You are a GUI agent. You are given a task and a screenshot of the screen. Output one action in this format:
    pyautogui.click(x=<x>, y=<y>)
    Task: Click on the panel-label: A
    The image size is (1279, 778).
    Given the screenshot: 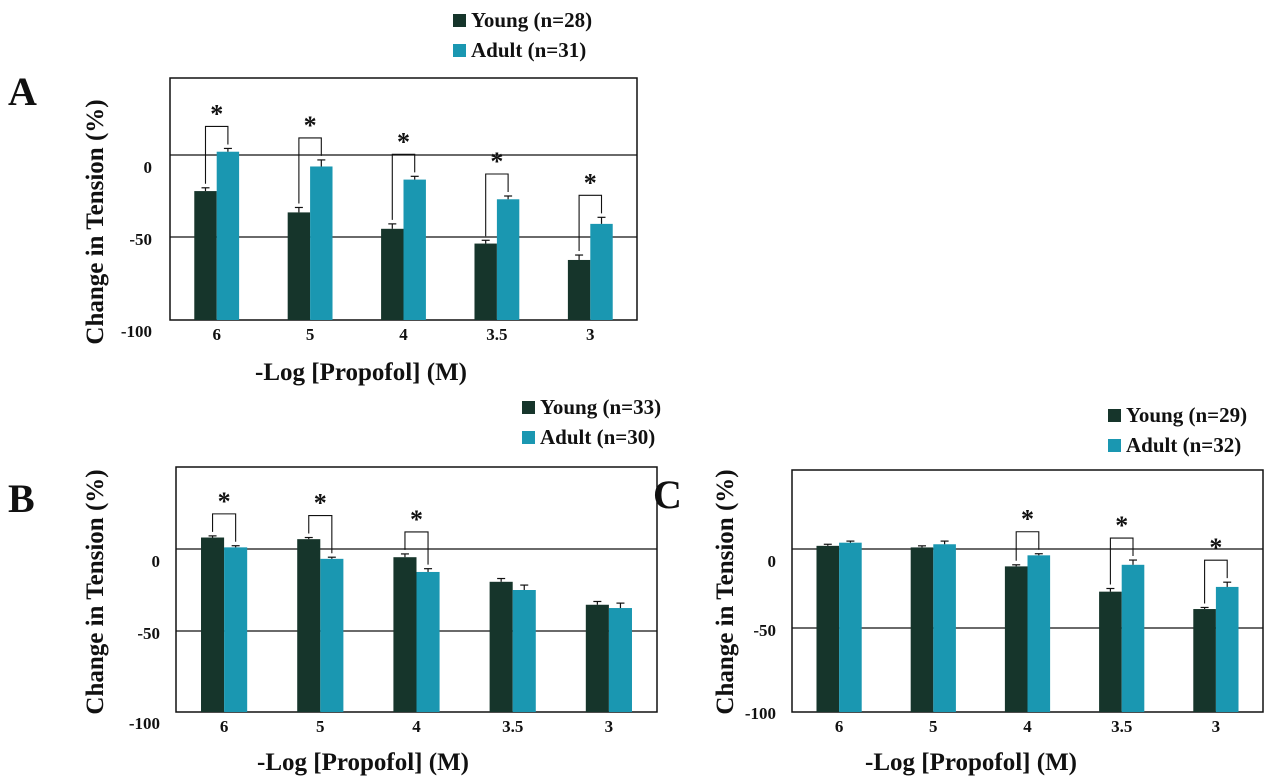 What is the action you would take?
    pyautogui.click(x=22, y=91)
    